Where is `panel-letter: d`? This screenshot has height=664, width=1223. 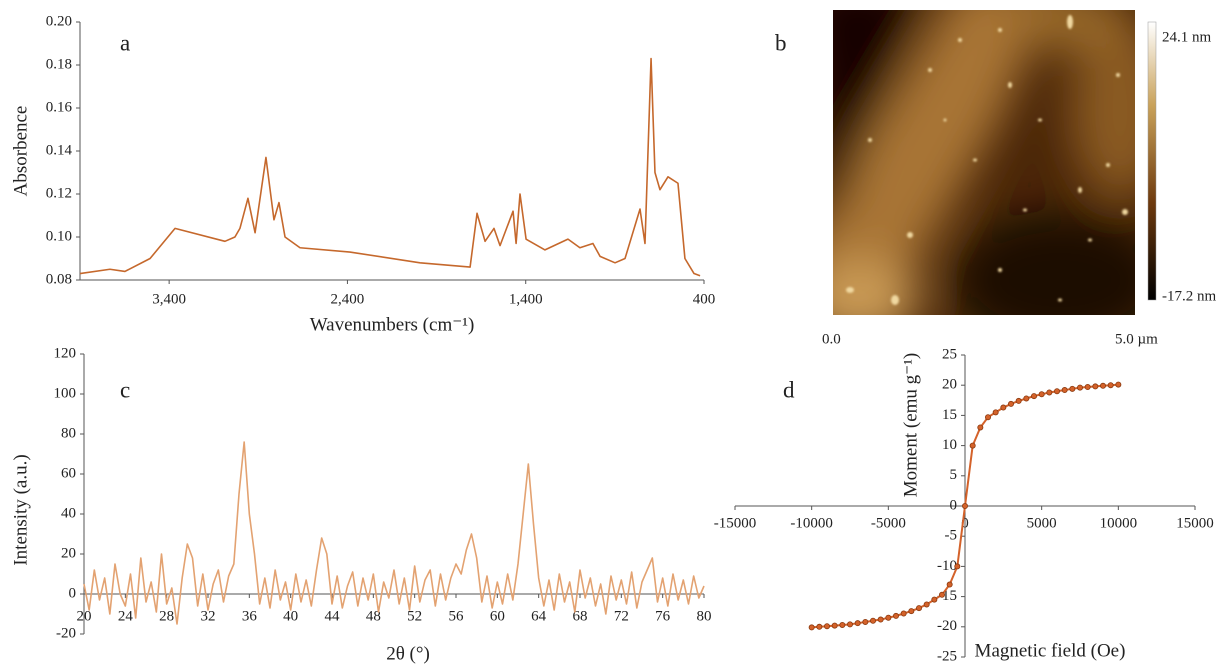 panel-letter: d is located at coordinates (789, 389).